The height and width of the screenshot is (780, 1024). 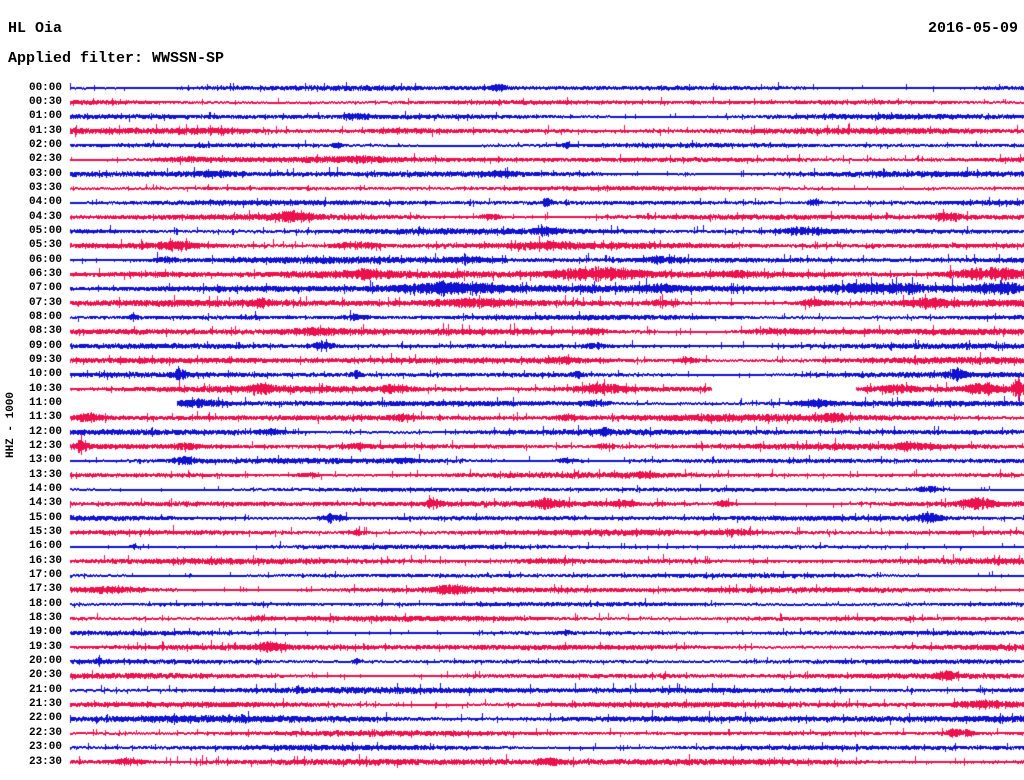 I want to click on time-label: 18:30, so click(x=45, y=618).